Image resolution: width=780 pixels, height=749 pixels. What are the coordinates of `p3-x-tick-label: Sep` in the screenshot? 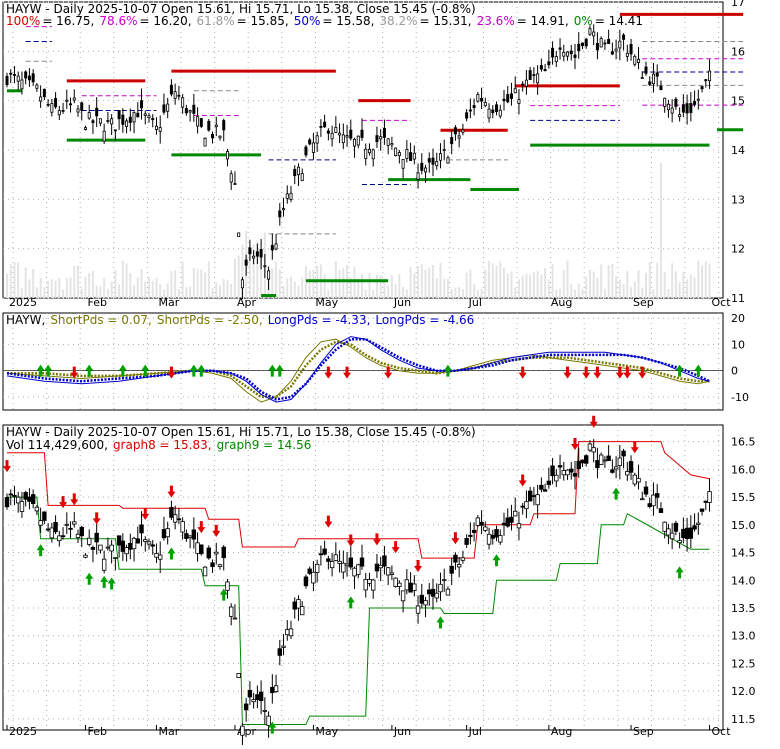 It's located at (643, 731).